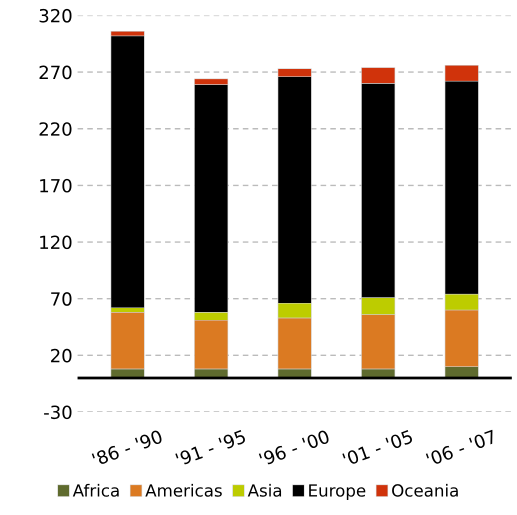  What do you see at coordinates (425, 490) in the screenshot?
I see `legend-label: Oceania` at bounding box center [425, 490].